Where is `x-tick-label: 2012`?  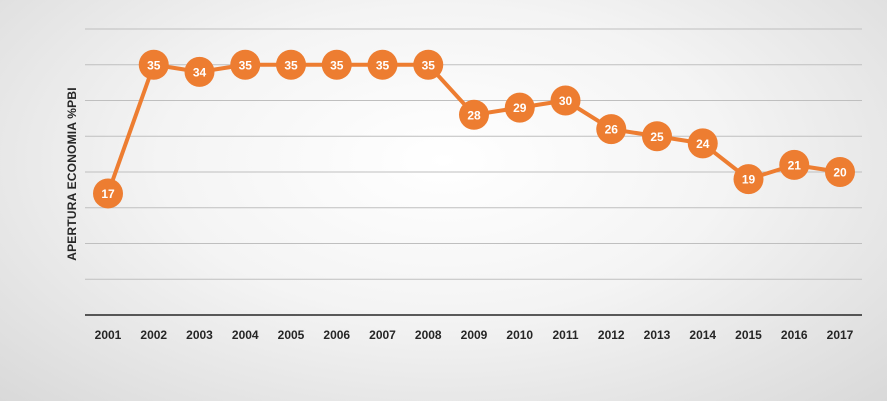
x-tick-label: 2012 is located at coordinates (611, 335).